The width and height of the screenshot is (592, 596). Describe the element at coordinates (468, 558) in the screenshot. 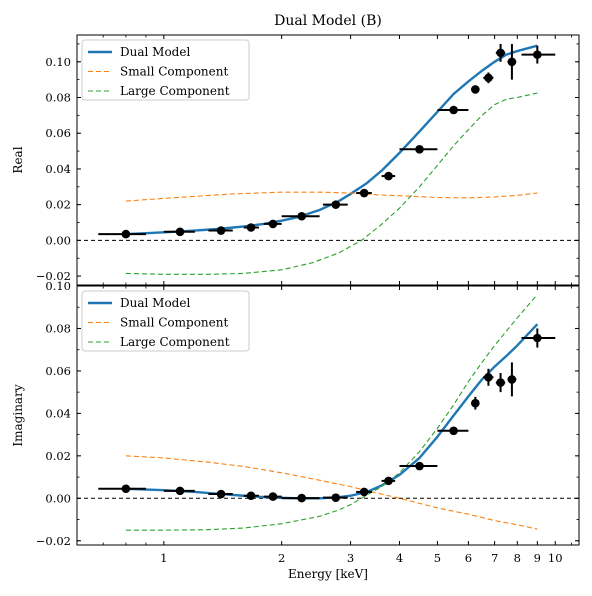

I see `x-tick-label: 6` at that location.